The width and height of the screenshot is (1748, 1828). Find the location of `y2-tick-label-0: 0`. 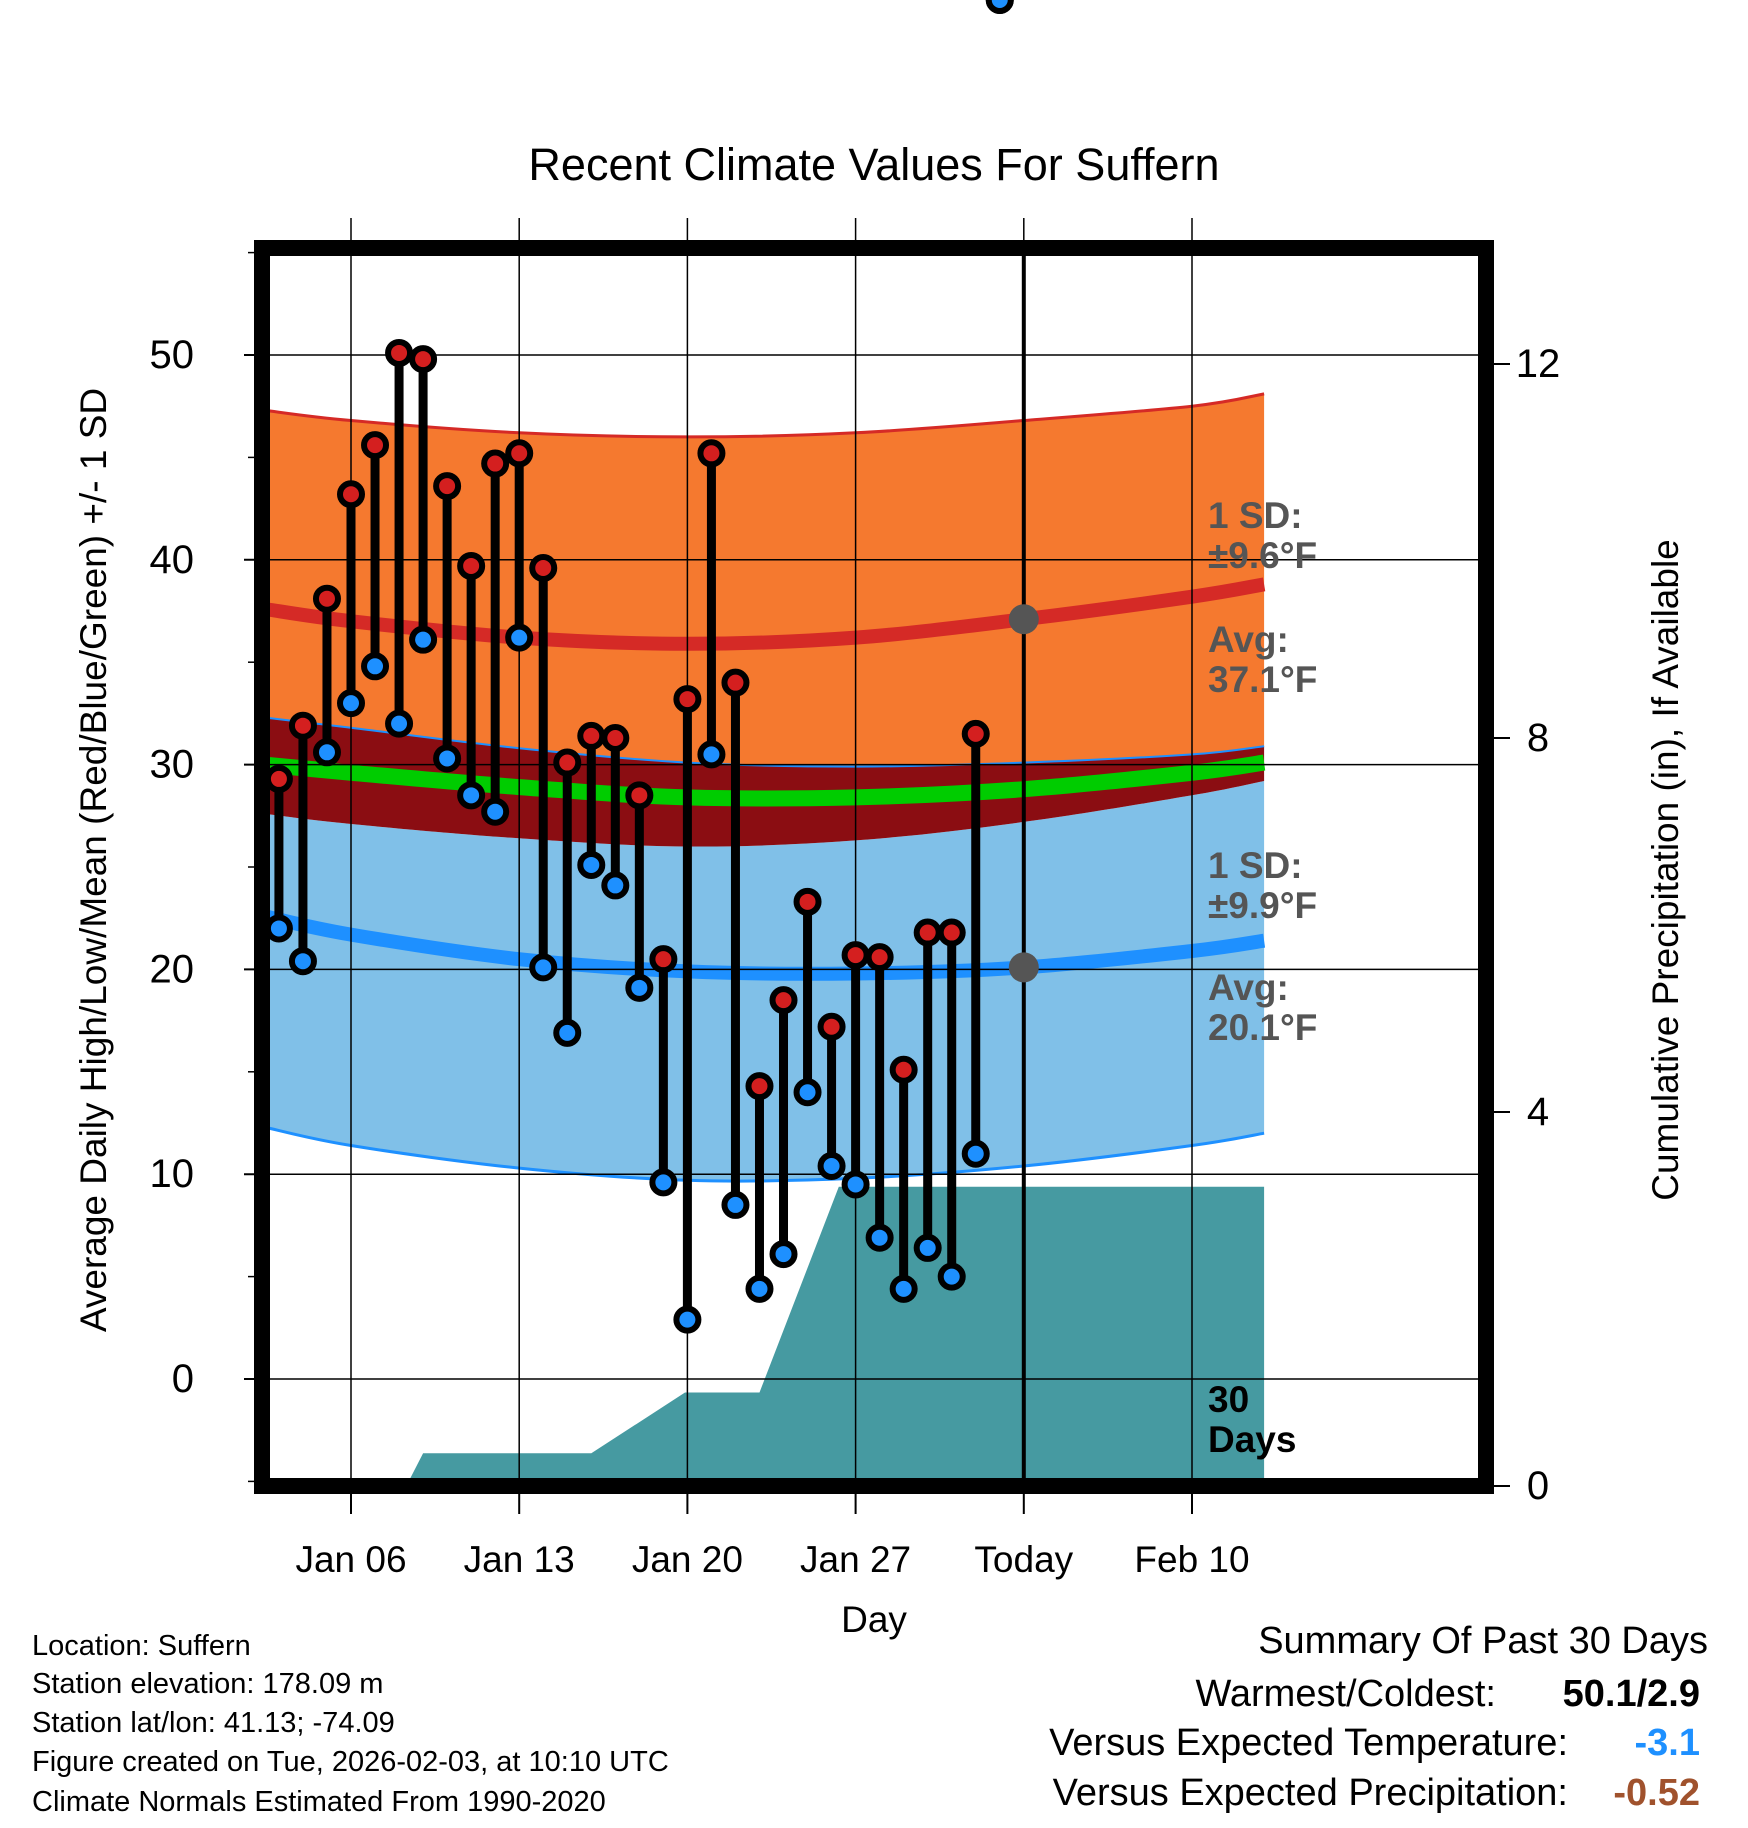

y2-tick-label-0: 0 is located at coordinates (1538, 1486).